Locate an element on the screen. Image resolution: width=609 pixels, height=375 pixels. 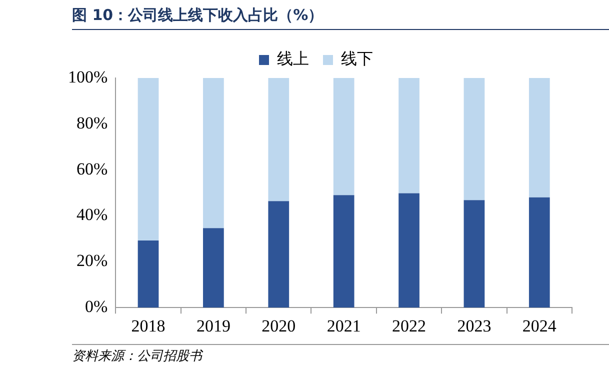
x-tick-label: 2024 is located at coordinates (539, 326).